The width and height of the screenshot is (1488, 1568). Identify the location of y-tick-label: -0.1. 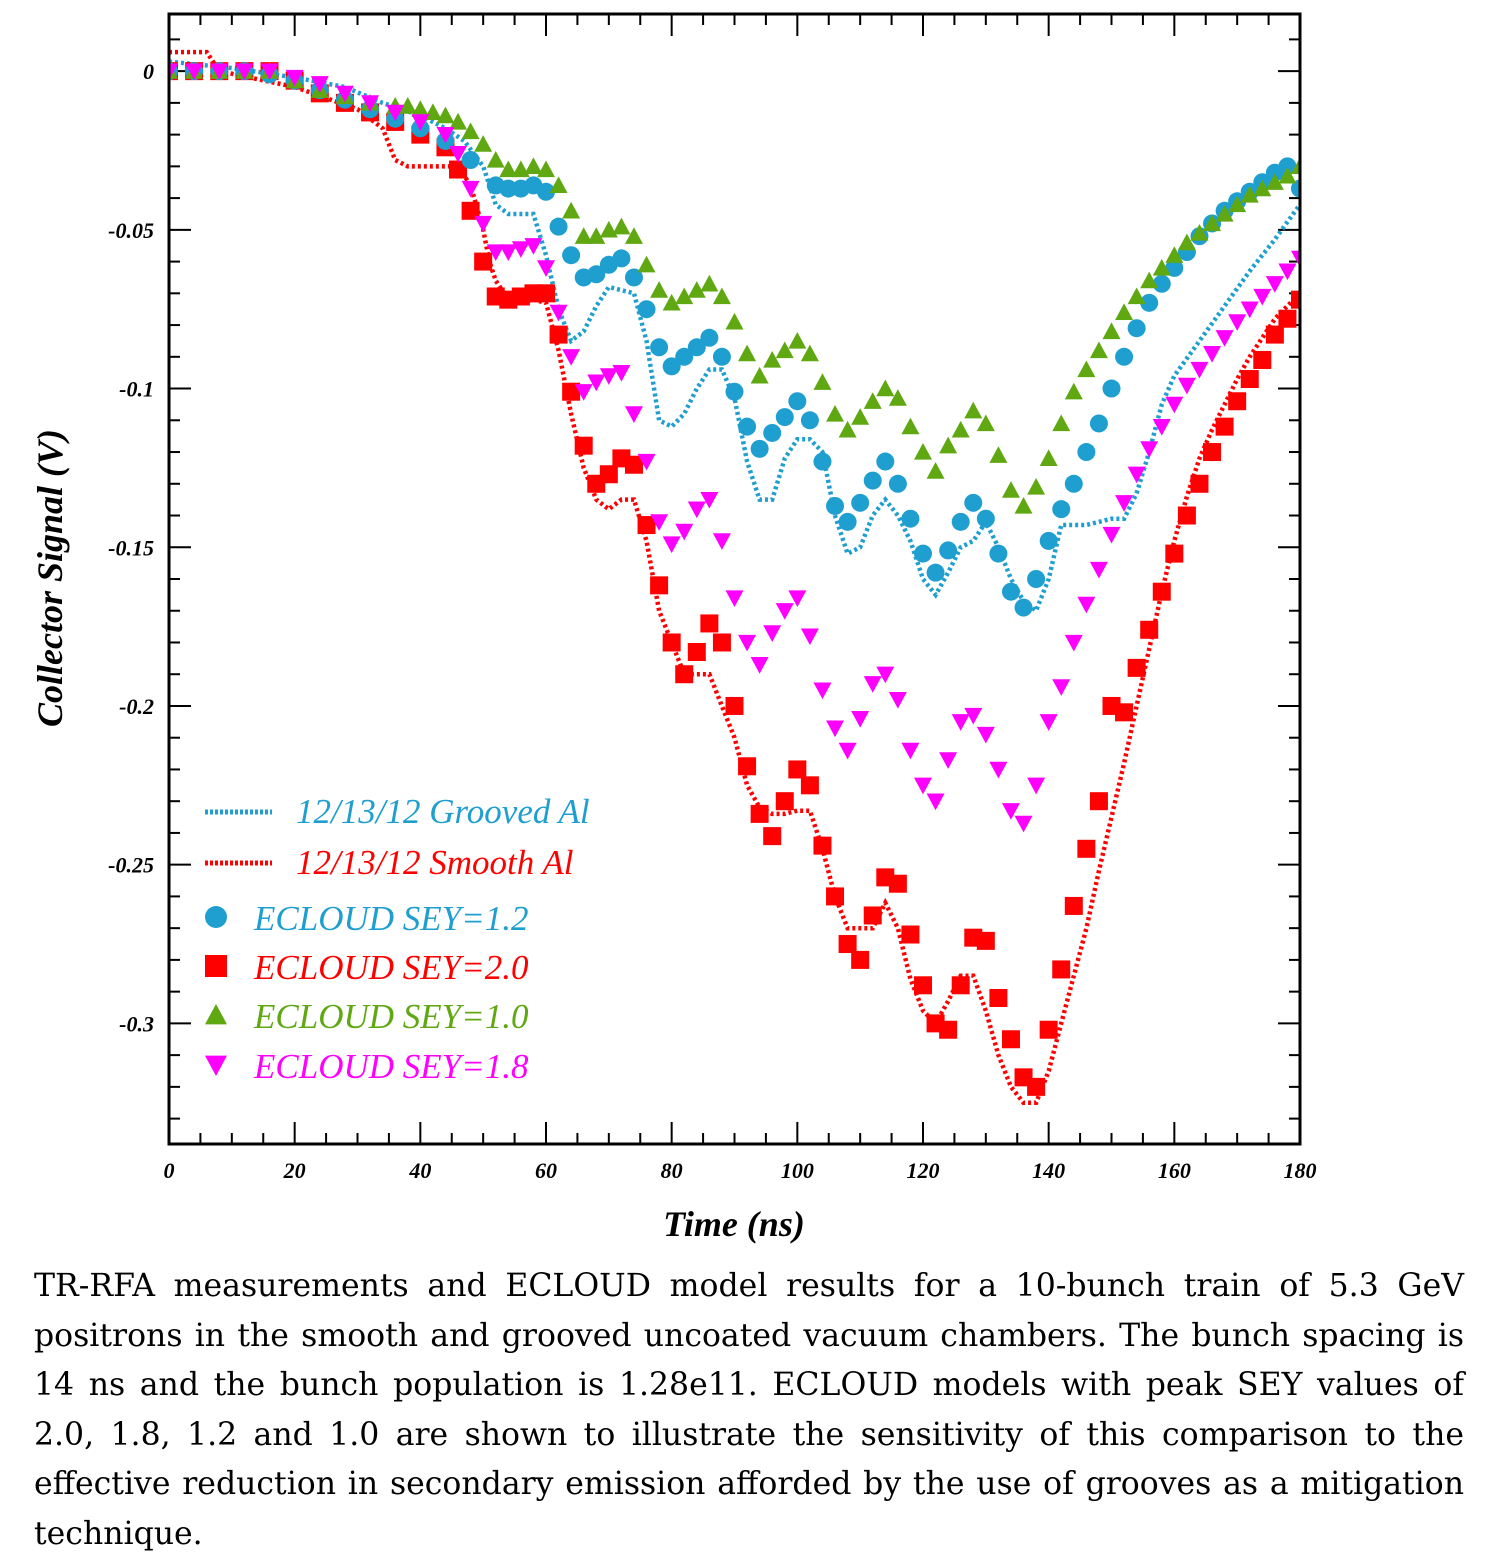
(136, 389).